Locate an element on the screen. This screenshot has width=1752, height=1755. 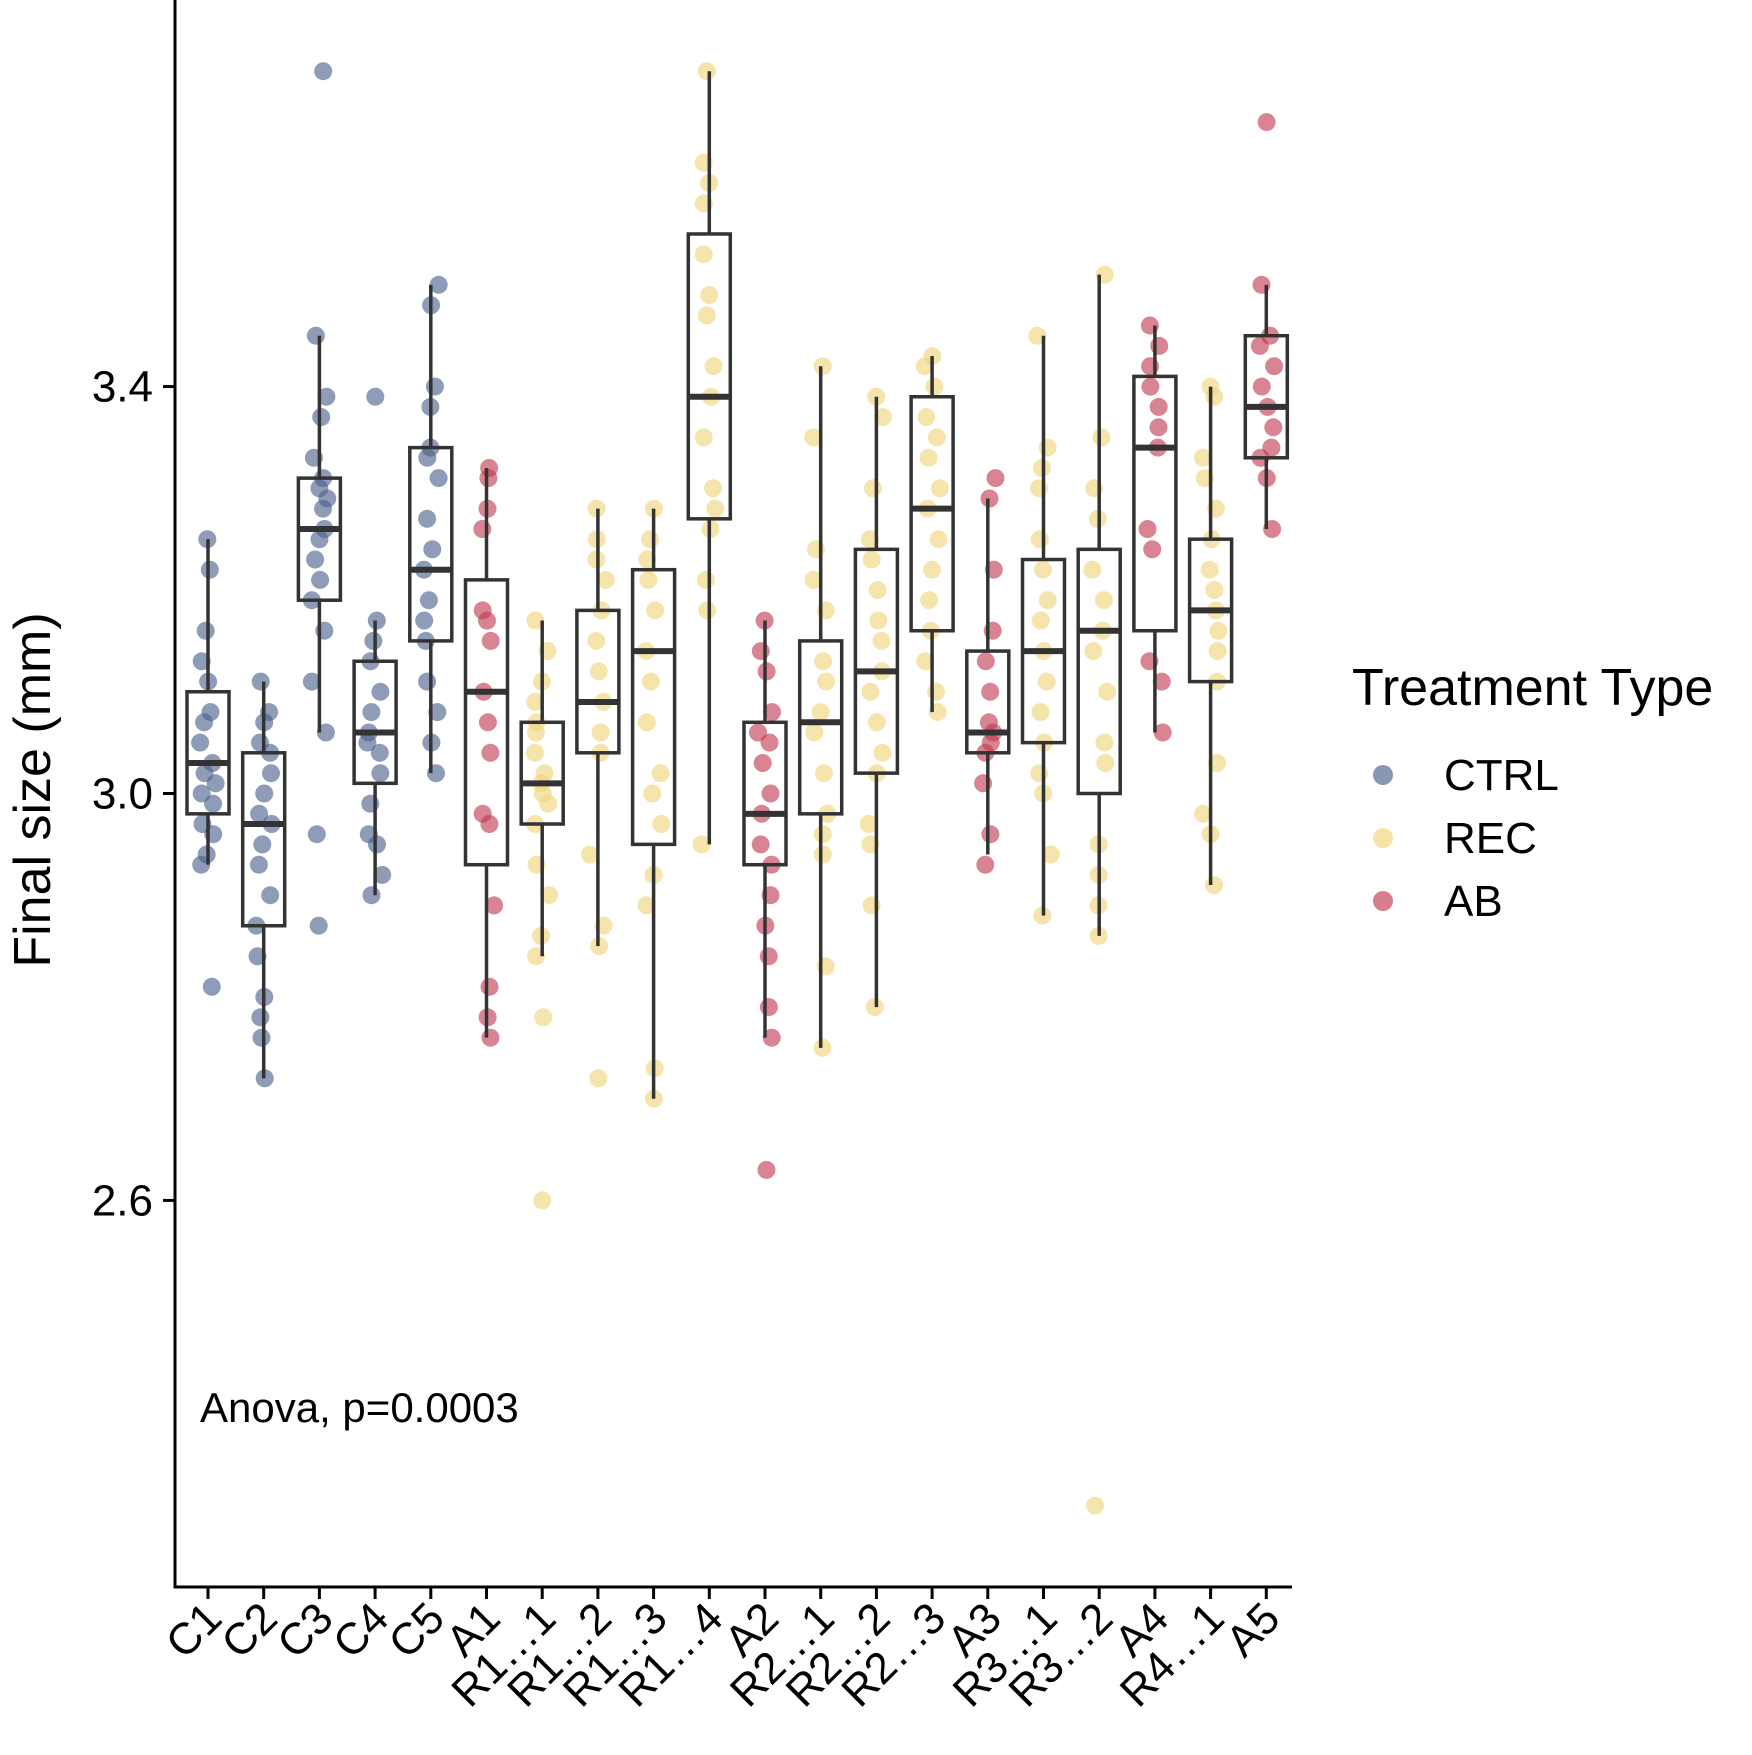
y-axis-title: Final size (mm) is located at coordinates (33, 789).